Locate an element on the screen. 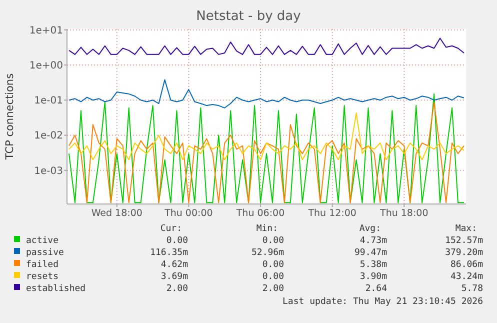  text: 86.06m is located at coordinates (466, 265).